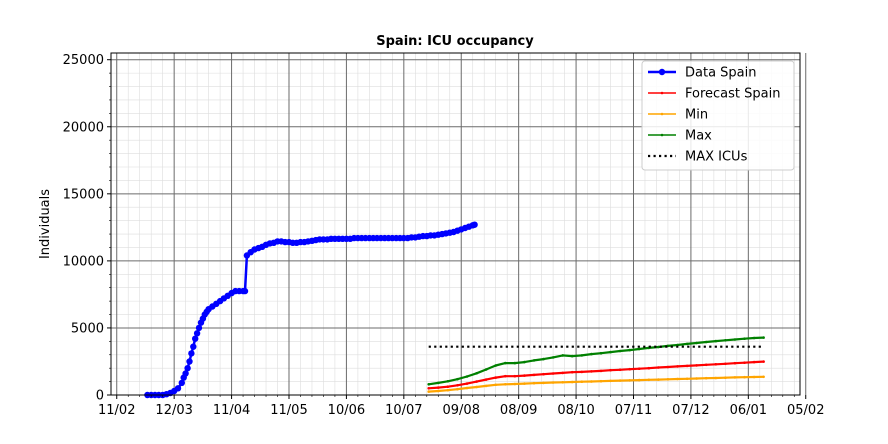 This screenshot has height=444, width=888. I want to click on x-tick-label: 10/07, so click(403, 410).